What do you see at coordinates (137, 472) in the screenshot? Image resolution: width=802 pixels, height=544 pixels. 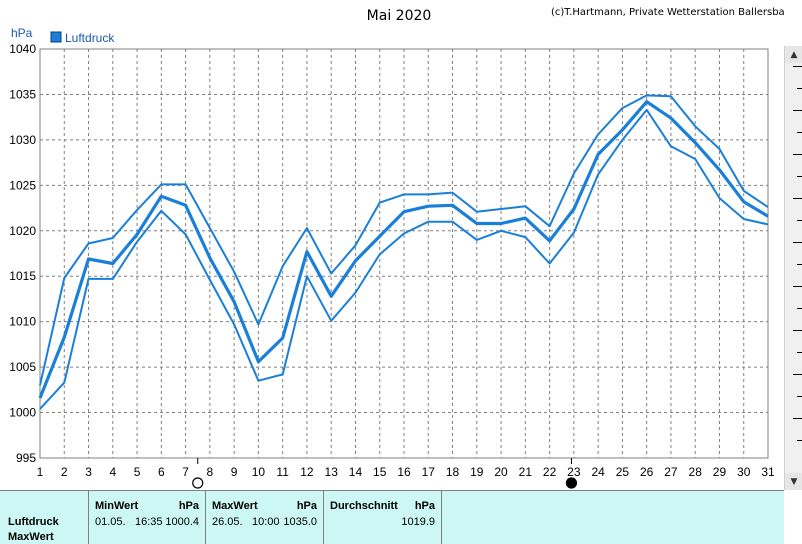 I see `x-tick-label: 5` at bounding box center [137, 472].